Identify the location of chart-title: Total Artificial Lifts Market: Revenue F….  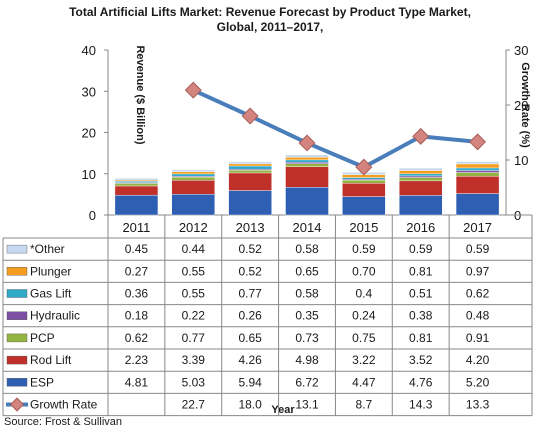
(270, 19).